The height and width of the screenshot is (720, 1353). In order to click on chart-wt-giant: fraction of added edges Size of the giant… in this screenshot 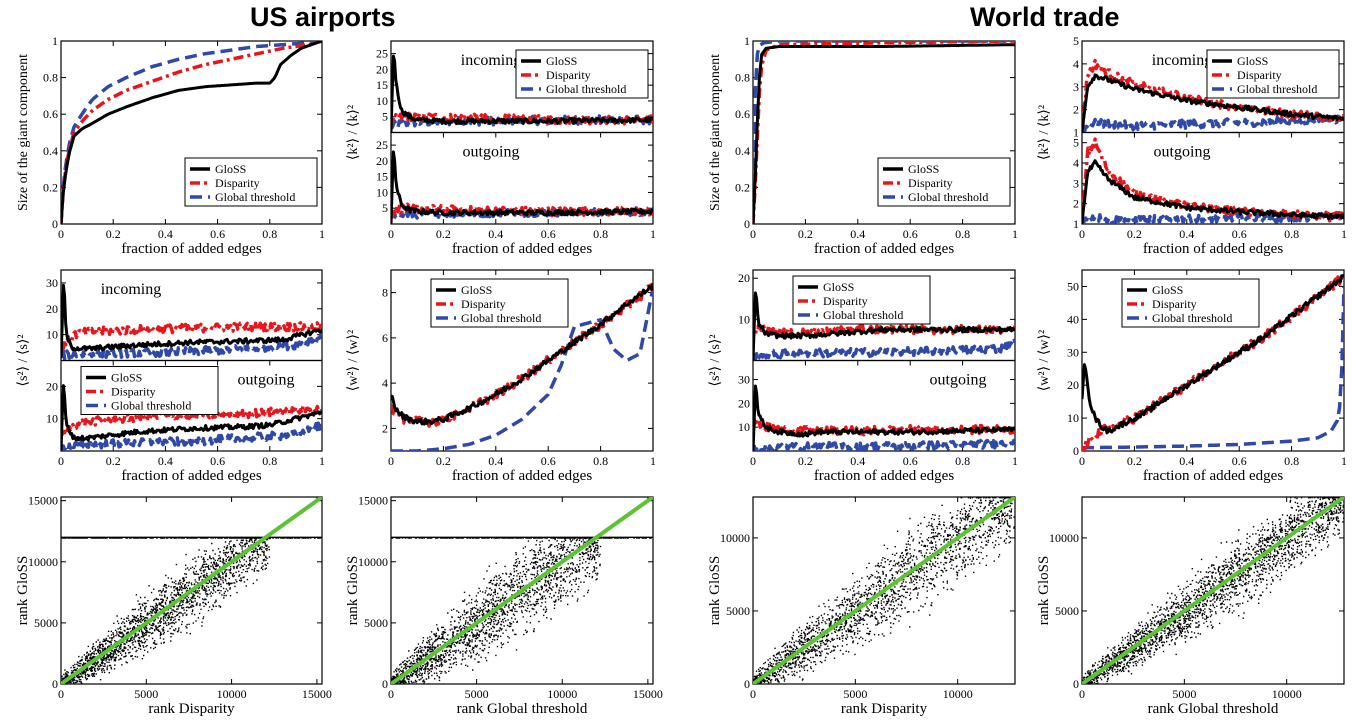, I will do `click(863, 145)`.